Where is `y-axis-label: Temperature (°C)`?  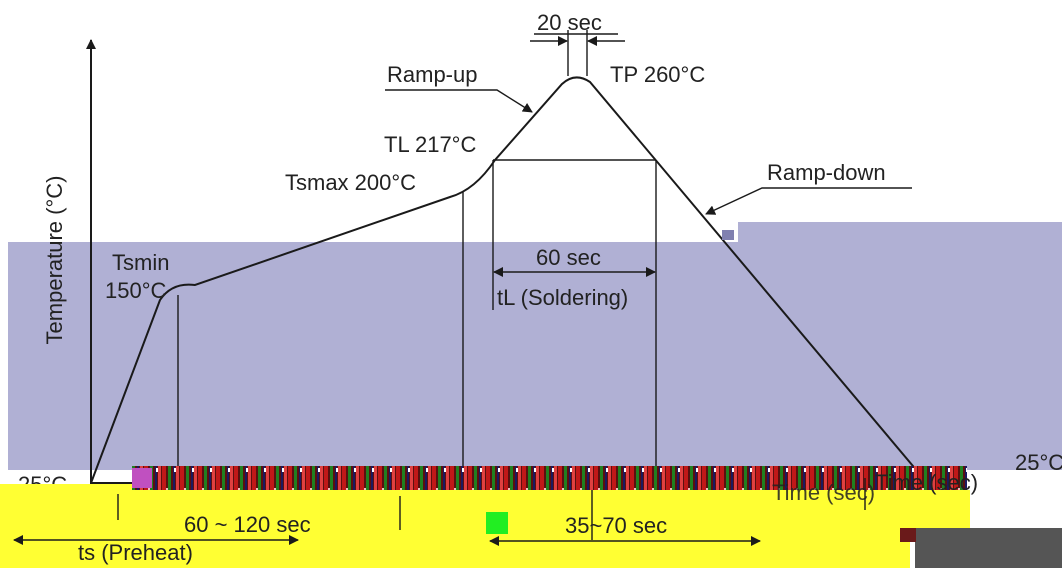 y-axis-label: Temperature (°C) is located at coordinates (54, 260).